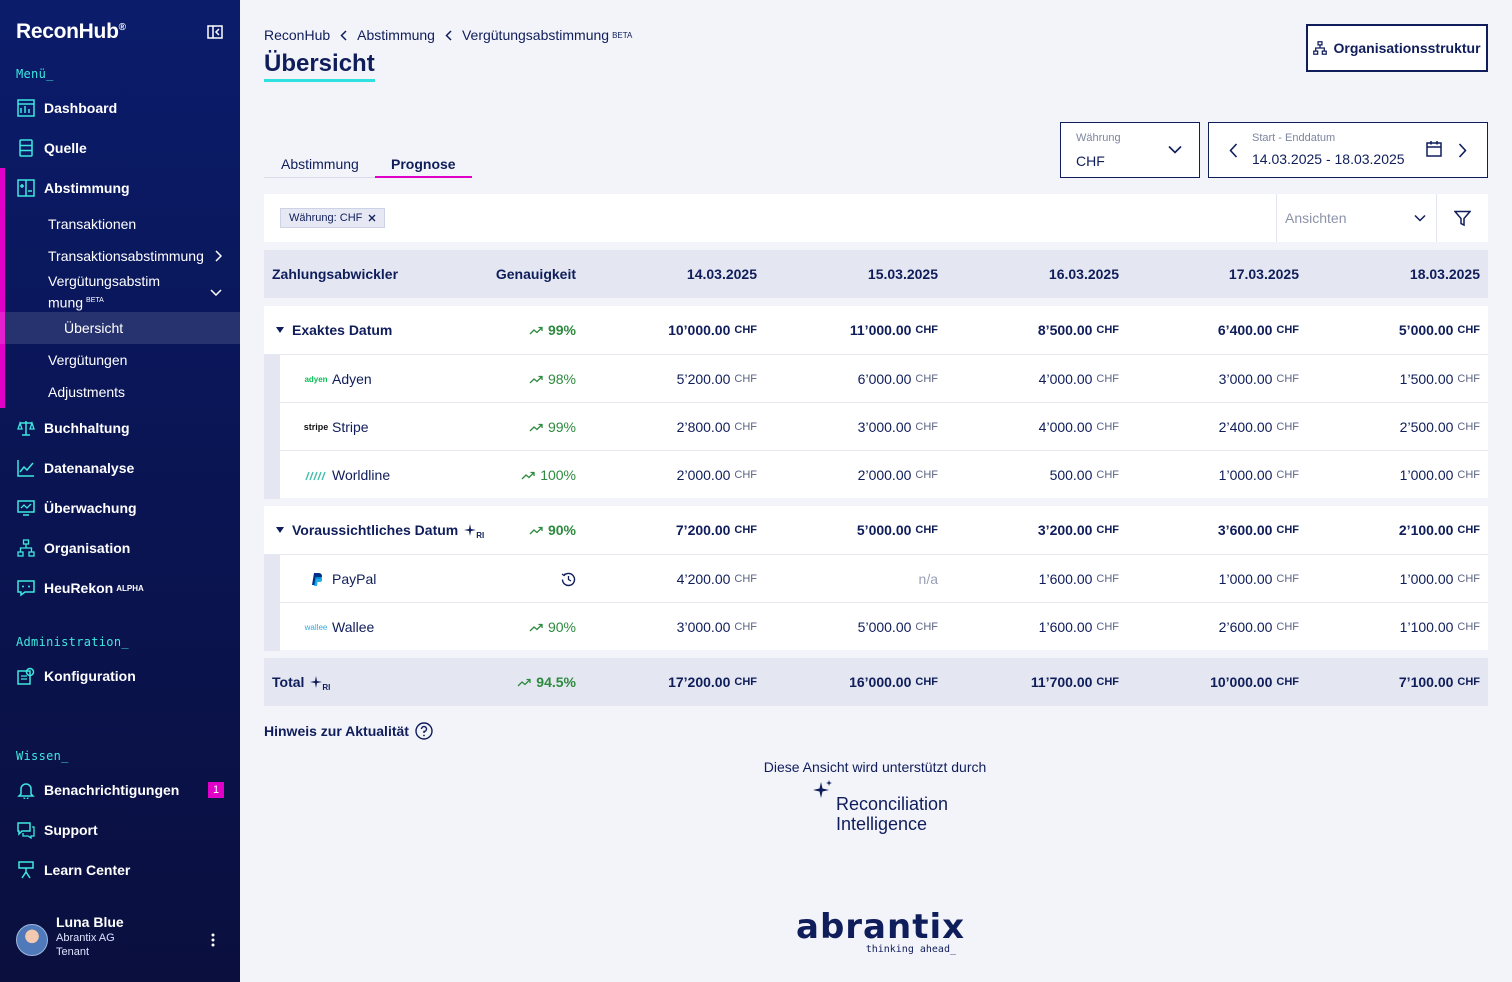  Describe the element at coordinates (120, 428) in the screenshot. I see `nav-buchhaltung: Buchhaltung` at that location.